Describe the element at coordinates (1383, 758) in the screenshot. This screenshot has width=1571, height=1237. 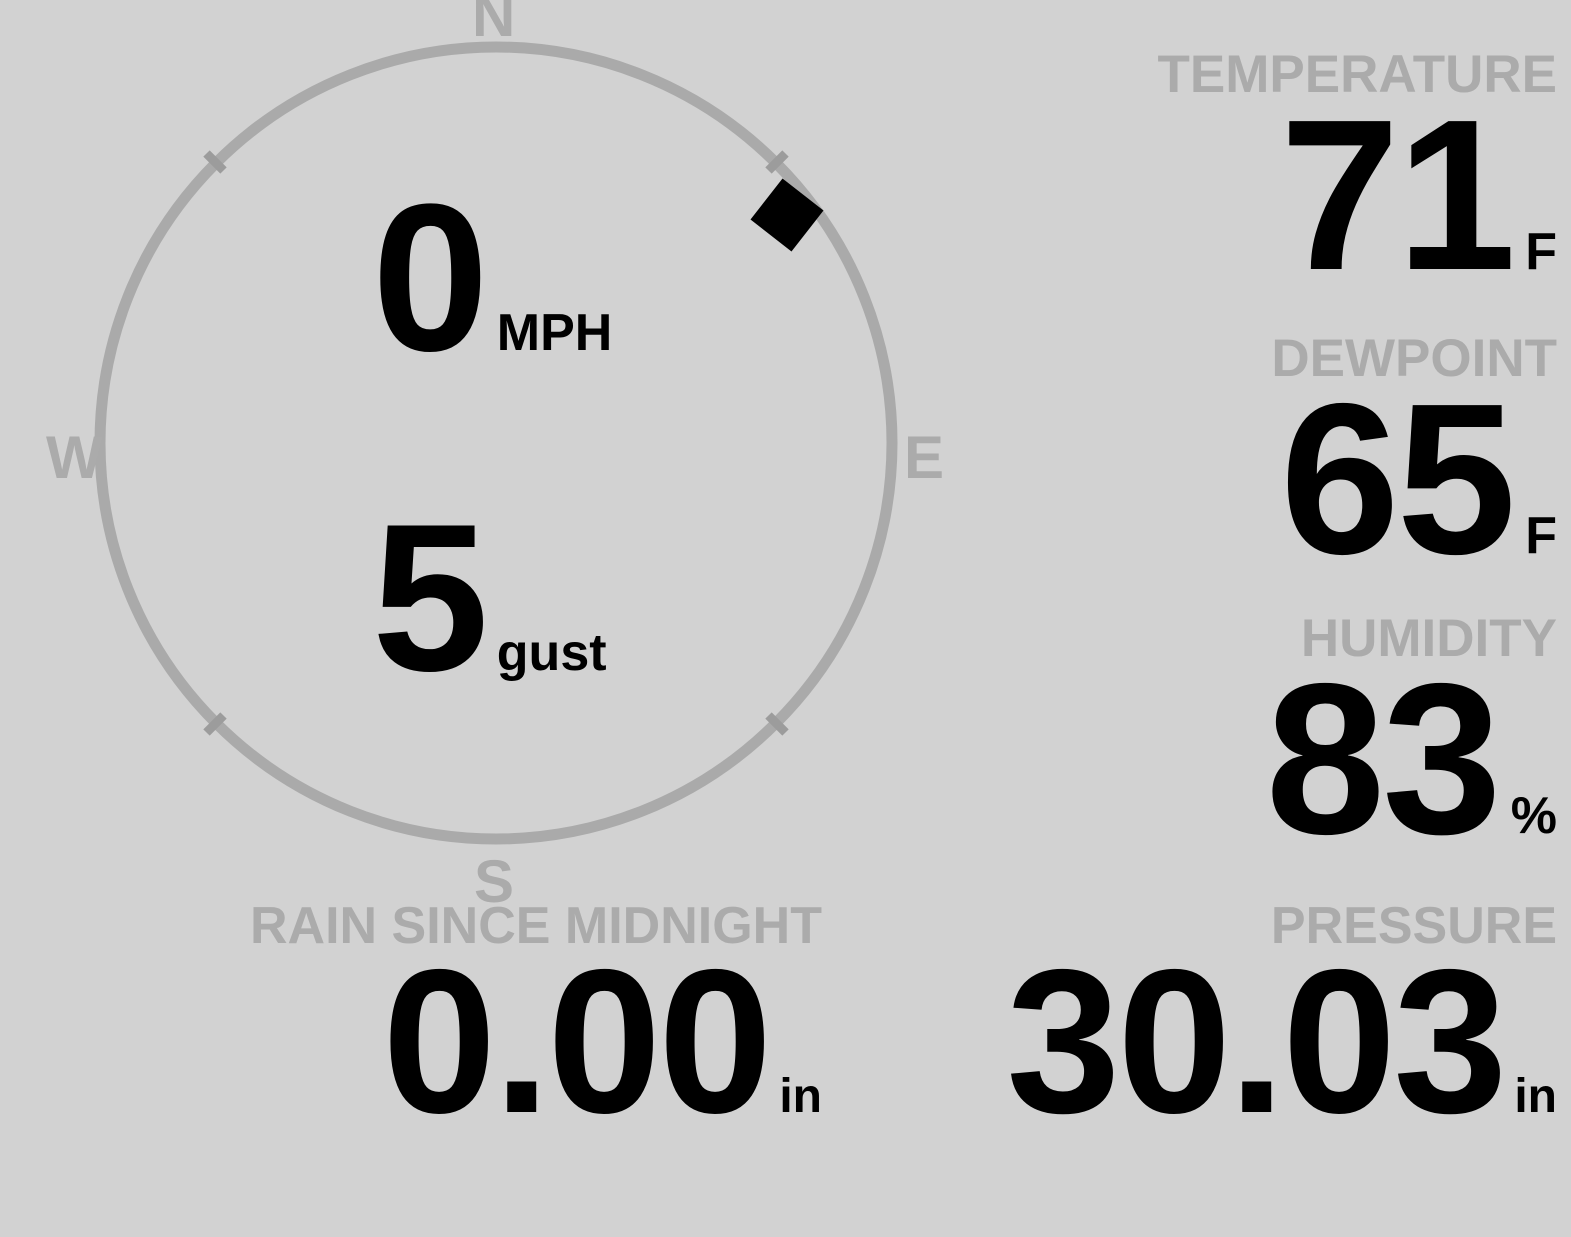
I see `humidity-value: 83` at that location.